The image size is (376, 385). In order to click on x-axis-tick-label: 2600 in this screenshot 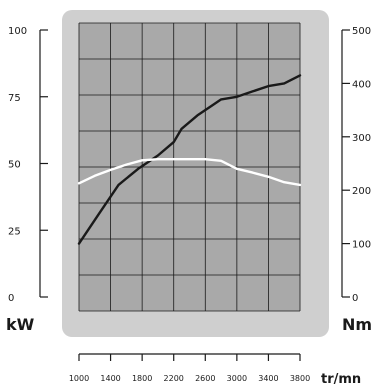, I will do `click(205, 378)`.